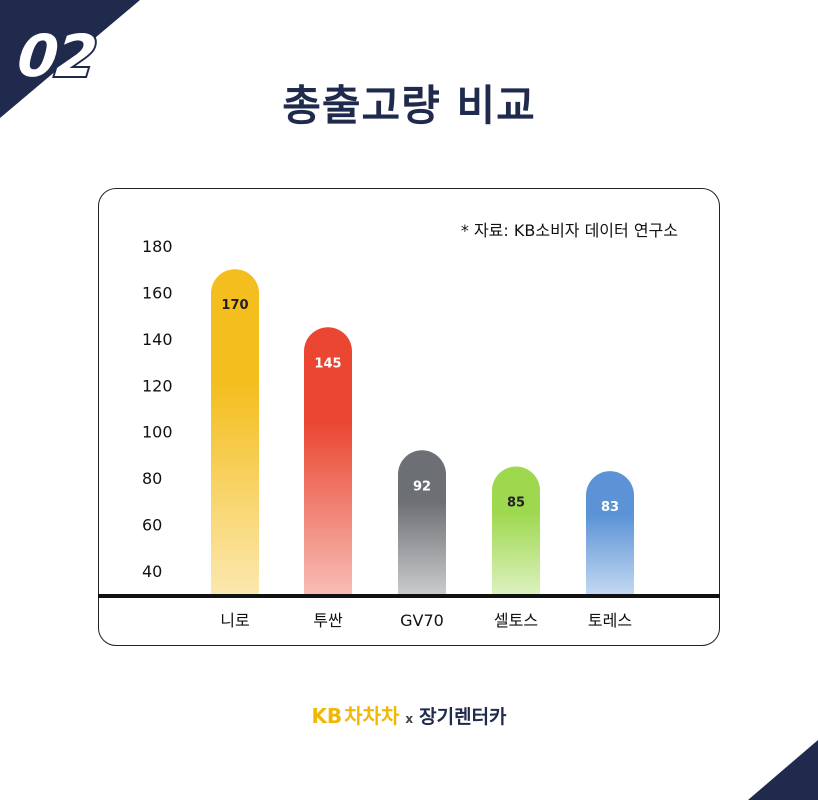 This screenshot has height=800, width=818. Describe the element at coordinates (409, 719) in the screenshot. I see `logo-x: x` at that location.